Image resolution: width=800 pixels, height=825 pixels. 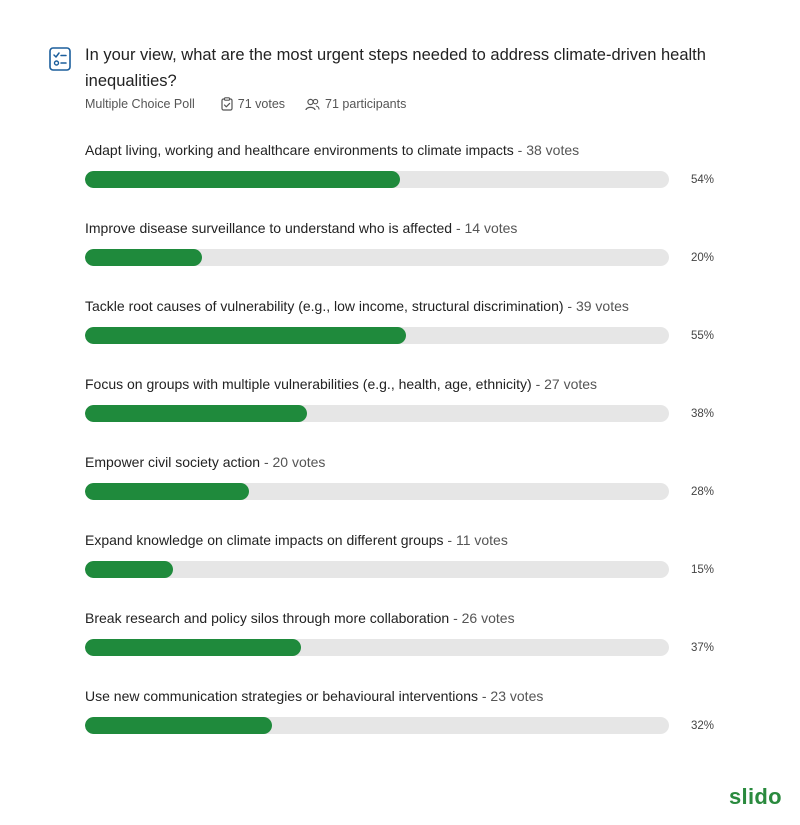 What do you see at coordinates (405, 462) in the screenshot?
I see `option-label: Empower civil society action - 20 votes` at bounding box center [405, 462].